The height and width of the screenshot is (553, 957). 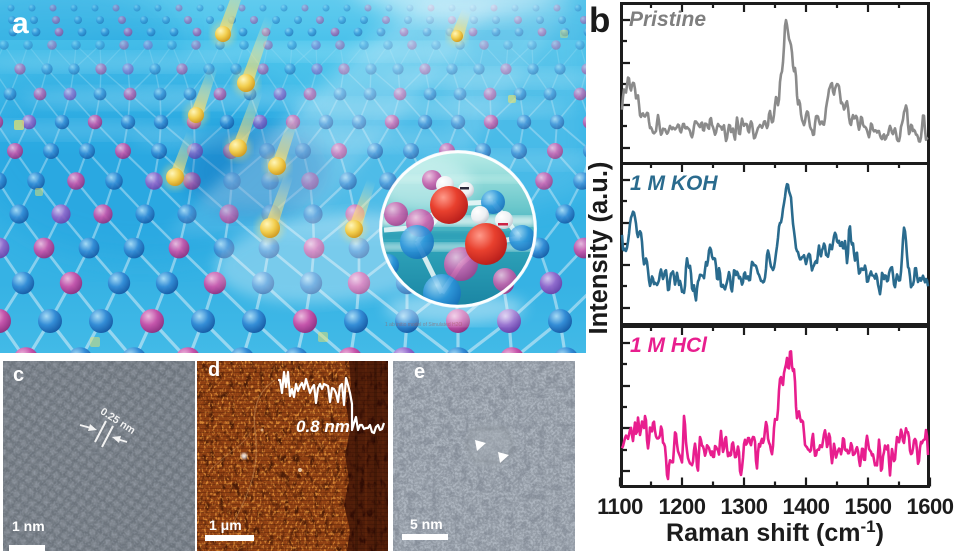 I want to click on svg-text: 5 nm, so click(x=426, y=524).